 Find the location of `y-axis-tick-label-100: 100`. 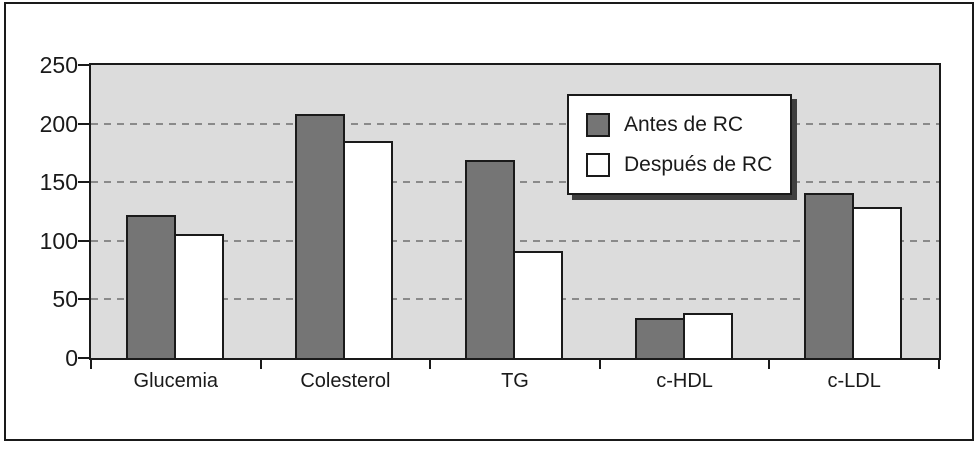

y-axis-tick-label-100: 100 is located at coordinates (58, 240).